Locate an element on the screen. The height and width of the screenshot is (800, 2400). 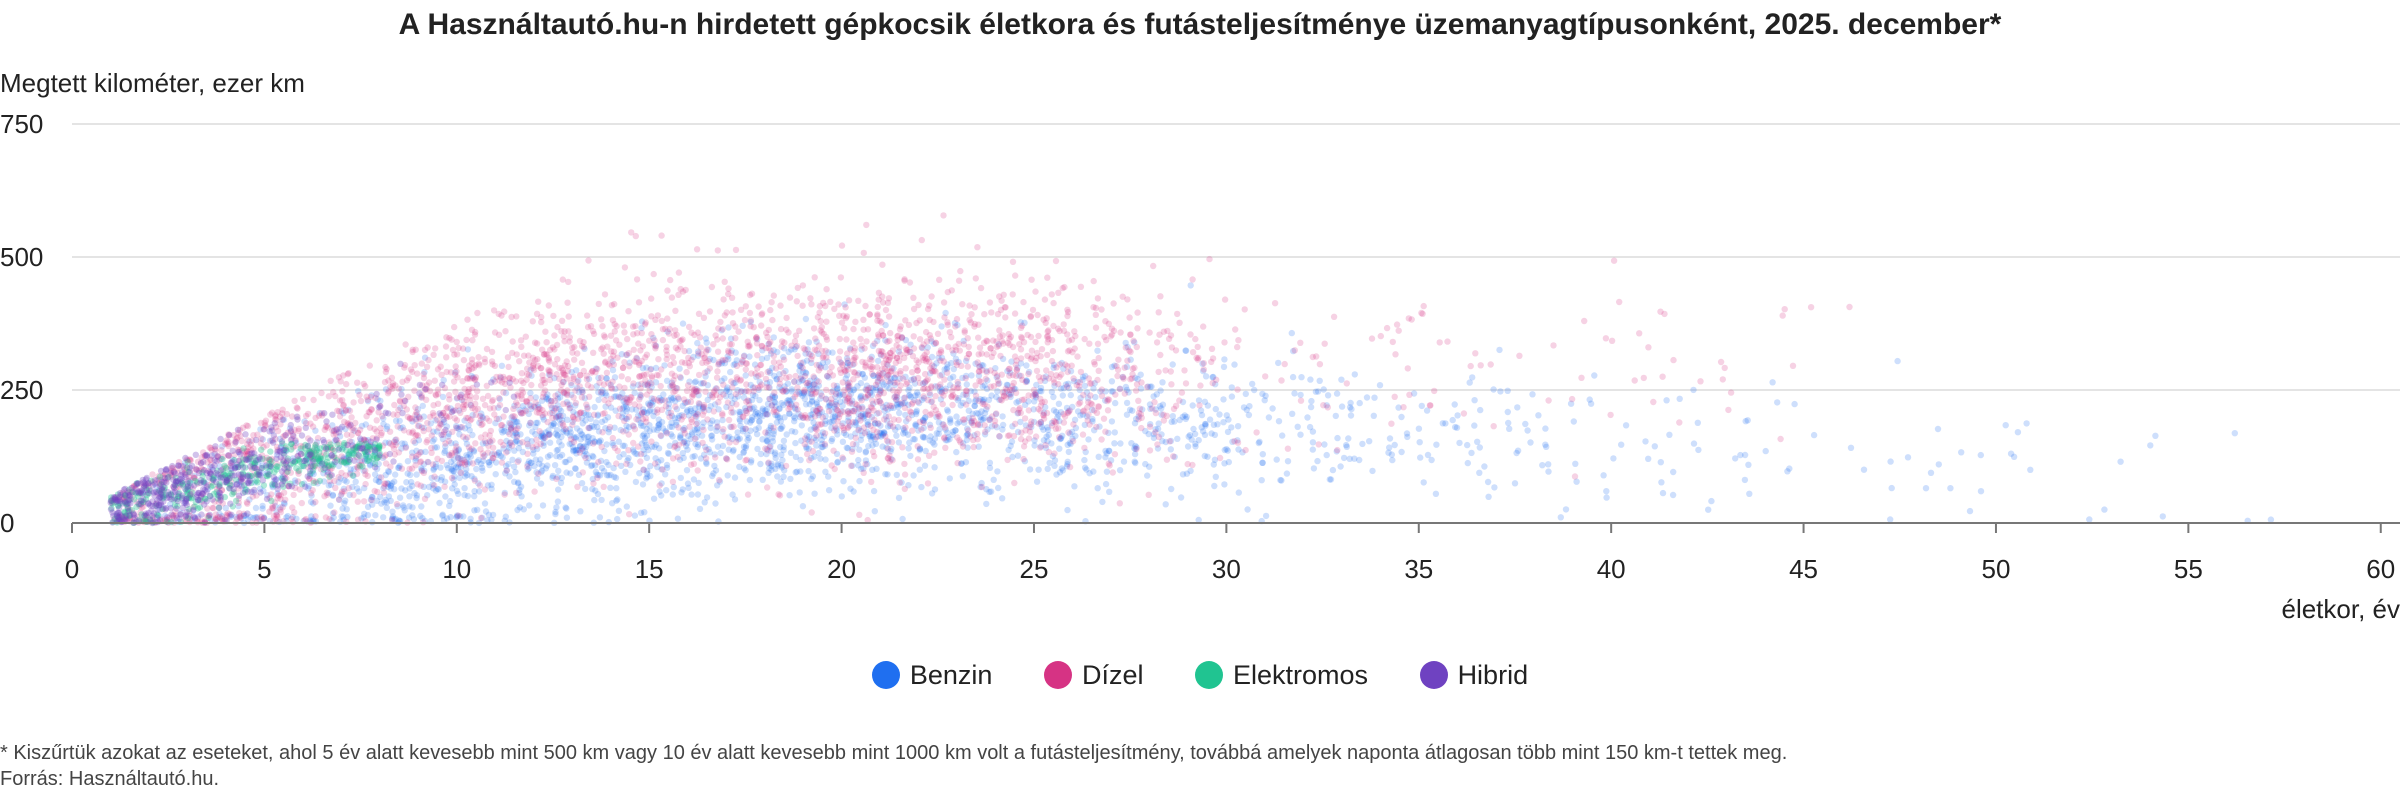
y-axis-label: Megtett kilométer, ezer km is located at coordinates (152, 83).